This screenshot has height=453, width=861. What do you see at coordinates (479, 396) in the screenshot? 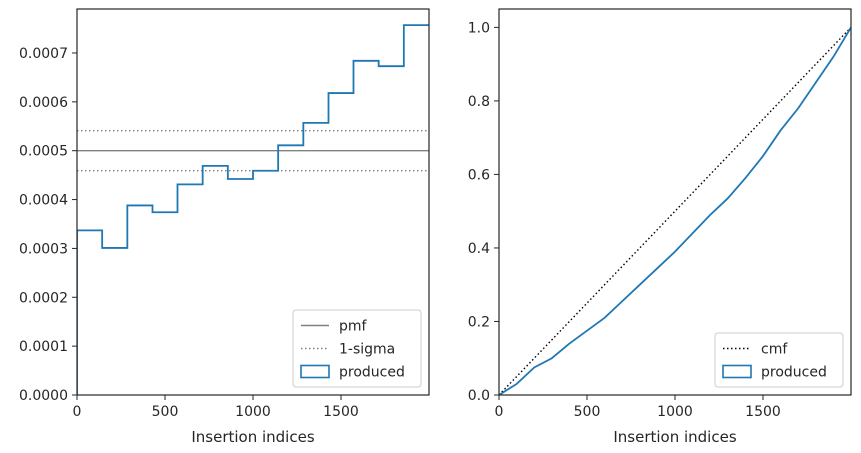
I see `y-tick-label: 0.0` at bounding box center [479, 396].